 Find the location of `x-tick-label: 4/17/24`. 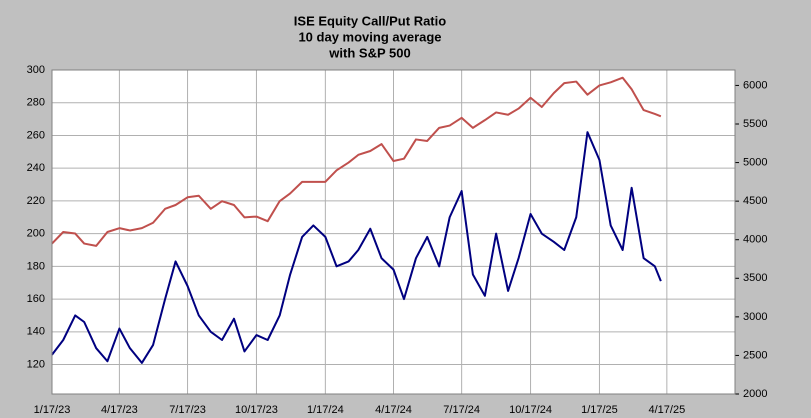

x-tick-label: 4/17/24 is located at coordinates (393, 410).